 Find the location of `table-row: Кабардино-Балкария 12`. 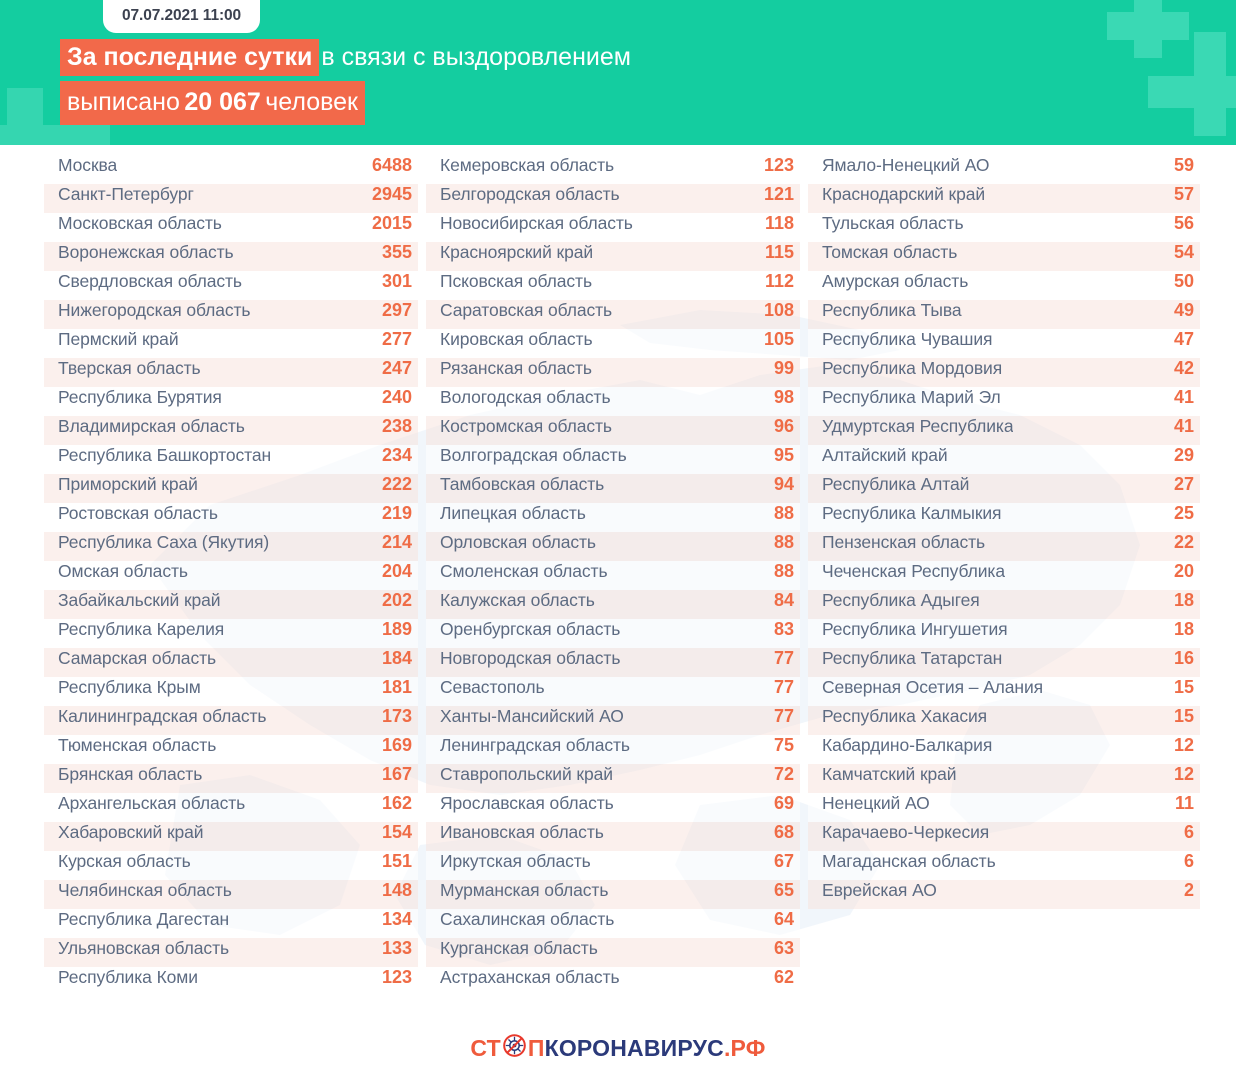

table-row: Кабардино-Балкария 12 is located at coordinates (1004, 749).